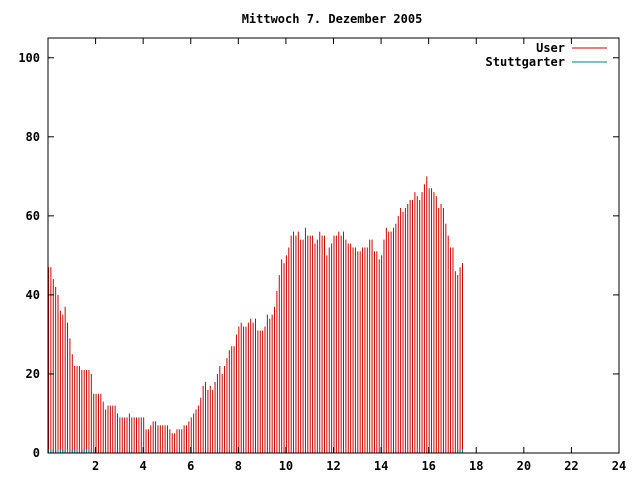 The width and height of the screenshot is (640, 480). What do you see at coordinates (33, 137) in the screenshot?
I see `y-tick-label: 80` at bounding box center [33, 137].